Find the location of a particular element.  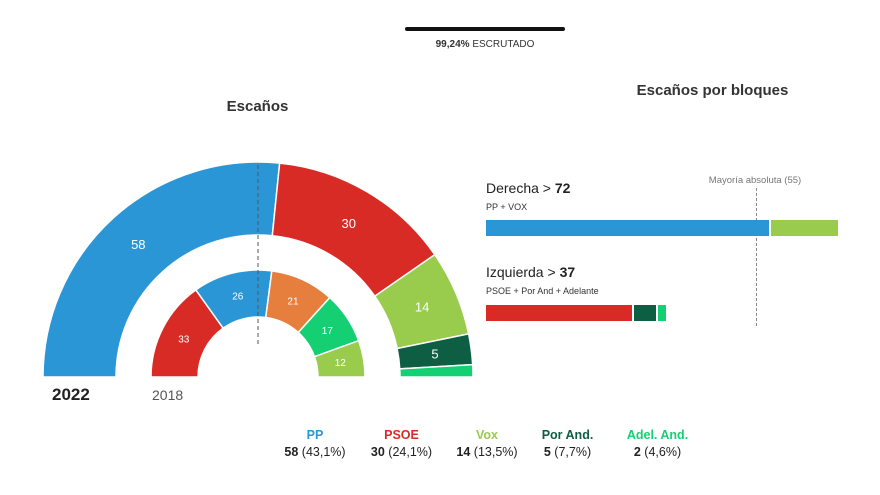

scrutiny-label: ESCRUTADO is located at coordinates (503, 44).